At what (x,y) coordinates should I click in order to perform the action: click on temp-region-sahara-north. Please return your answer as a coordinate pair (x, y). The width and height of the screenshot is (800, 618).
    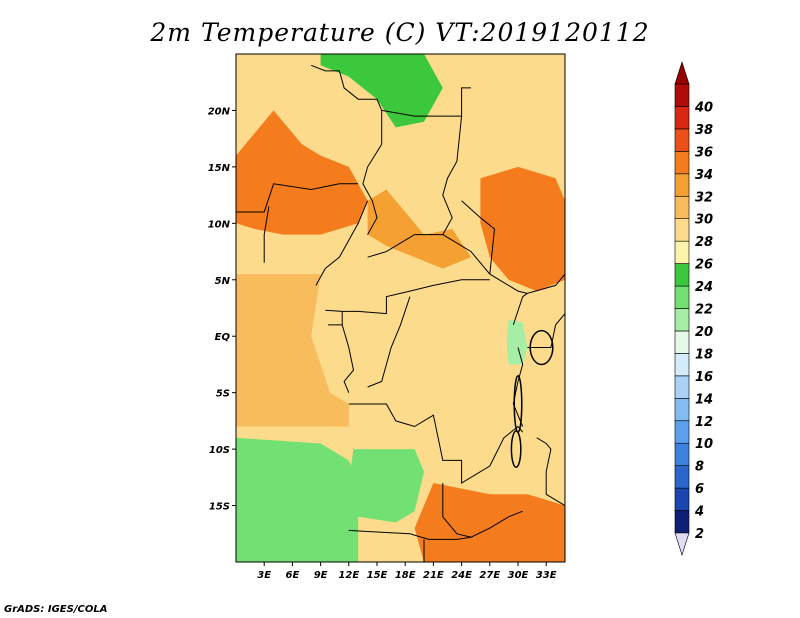
    Looking at the image, I should click on (381, 91).